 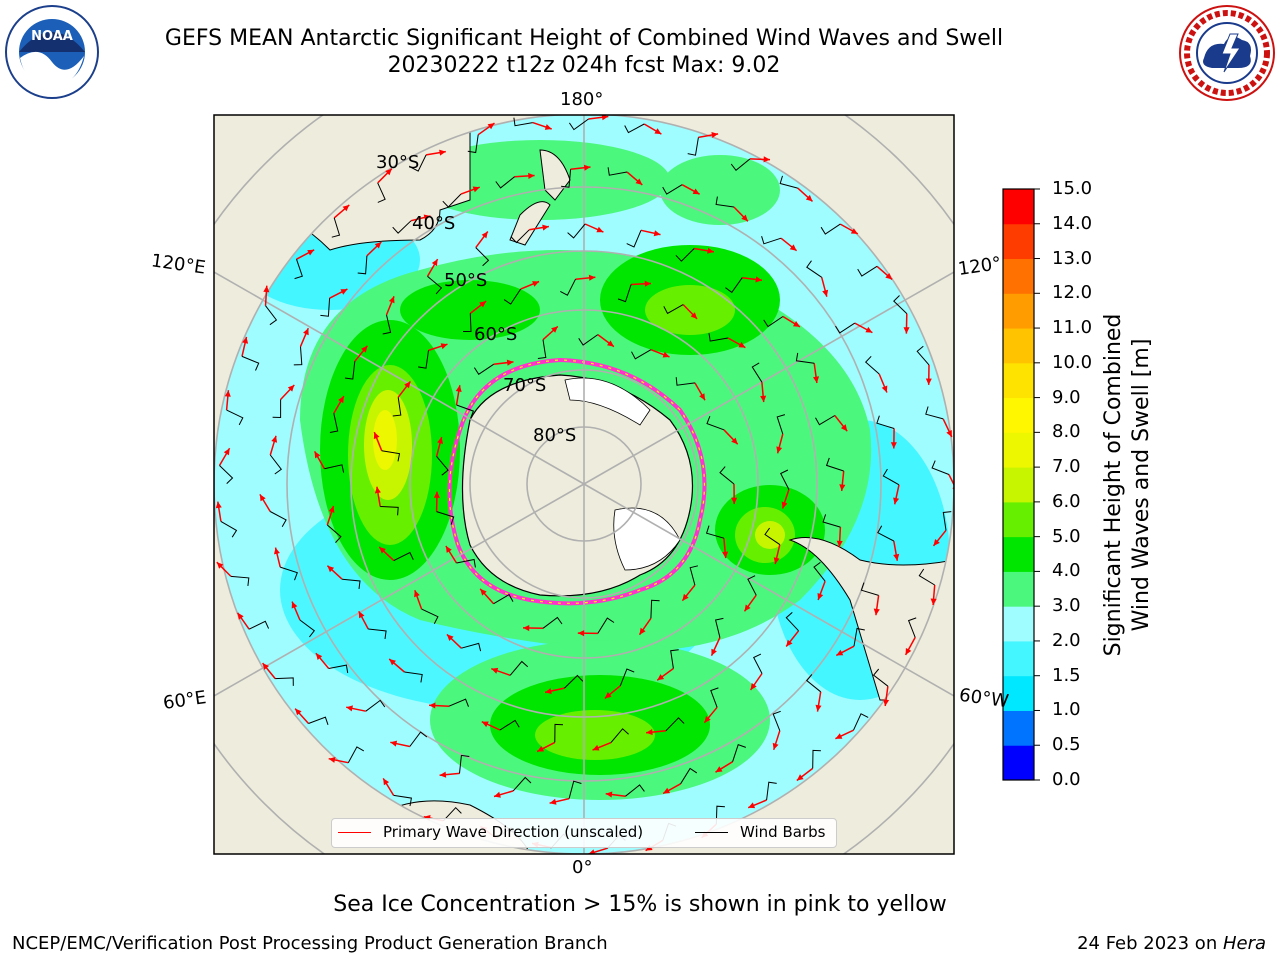 What do you see at coordinates (1066, 397) in the screenshot?
I see `colorbar-tick-label: 9.0` at bounding box center [1066, 397].